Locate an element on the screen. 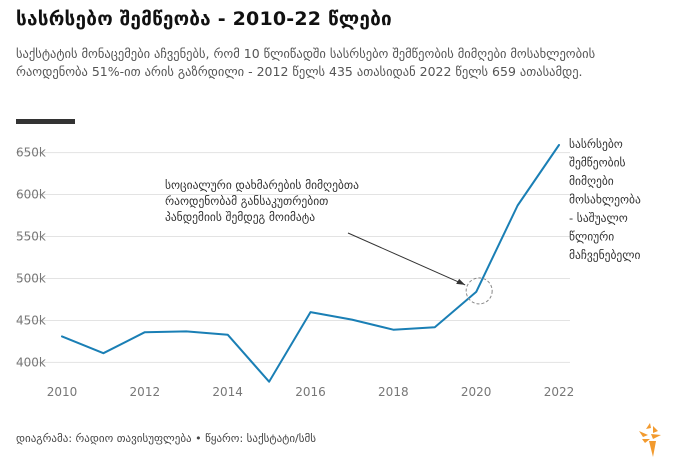 The width and height of the screenshot is (681, 472). y-tick-label: 450k is located at coordinates (31, 320).